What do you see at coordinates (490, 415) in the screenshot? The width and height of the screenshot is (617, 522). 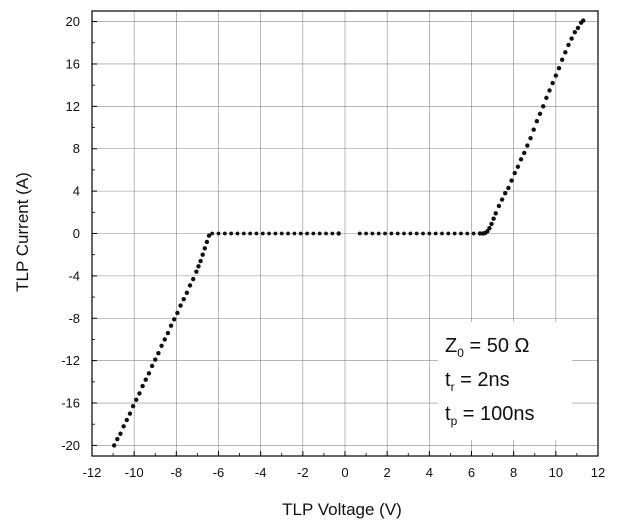 I see `annotation-tp: tp = 100ns` at bounding box center [490, 415].